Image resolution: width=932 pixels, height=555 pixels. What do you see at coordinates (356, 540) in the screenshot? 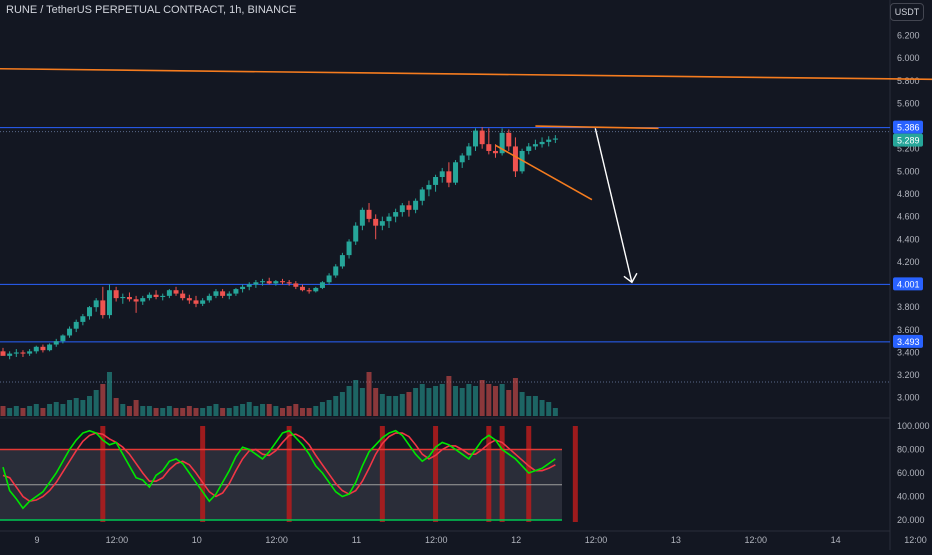
I see `time-tick-label: 11` at bounding box center [356, 540].